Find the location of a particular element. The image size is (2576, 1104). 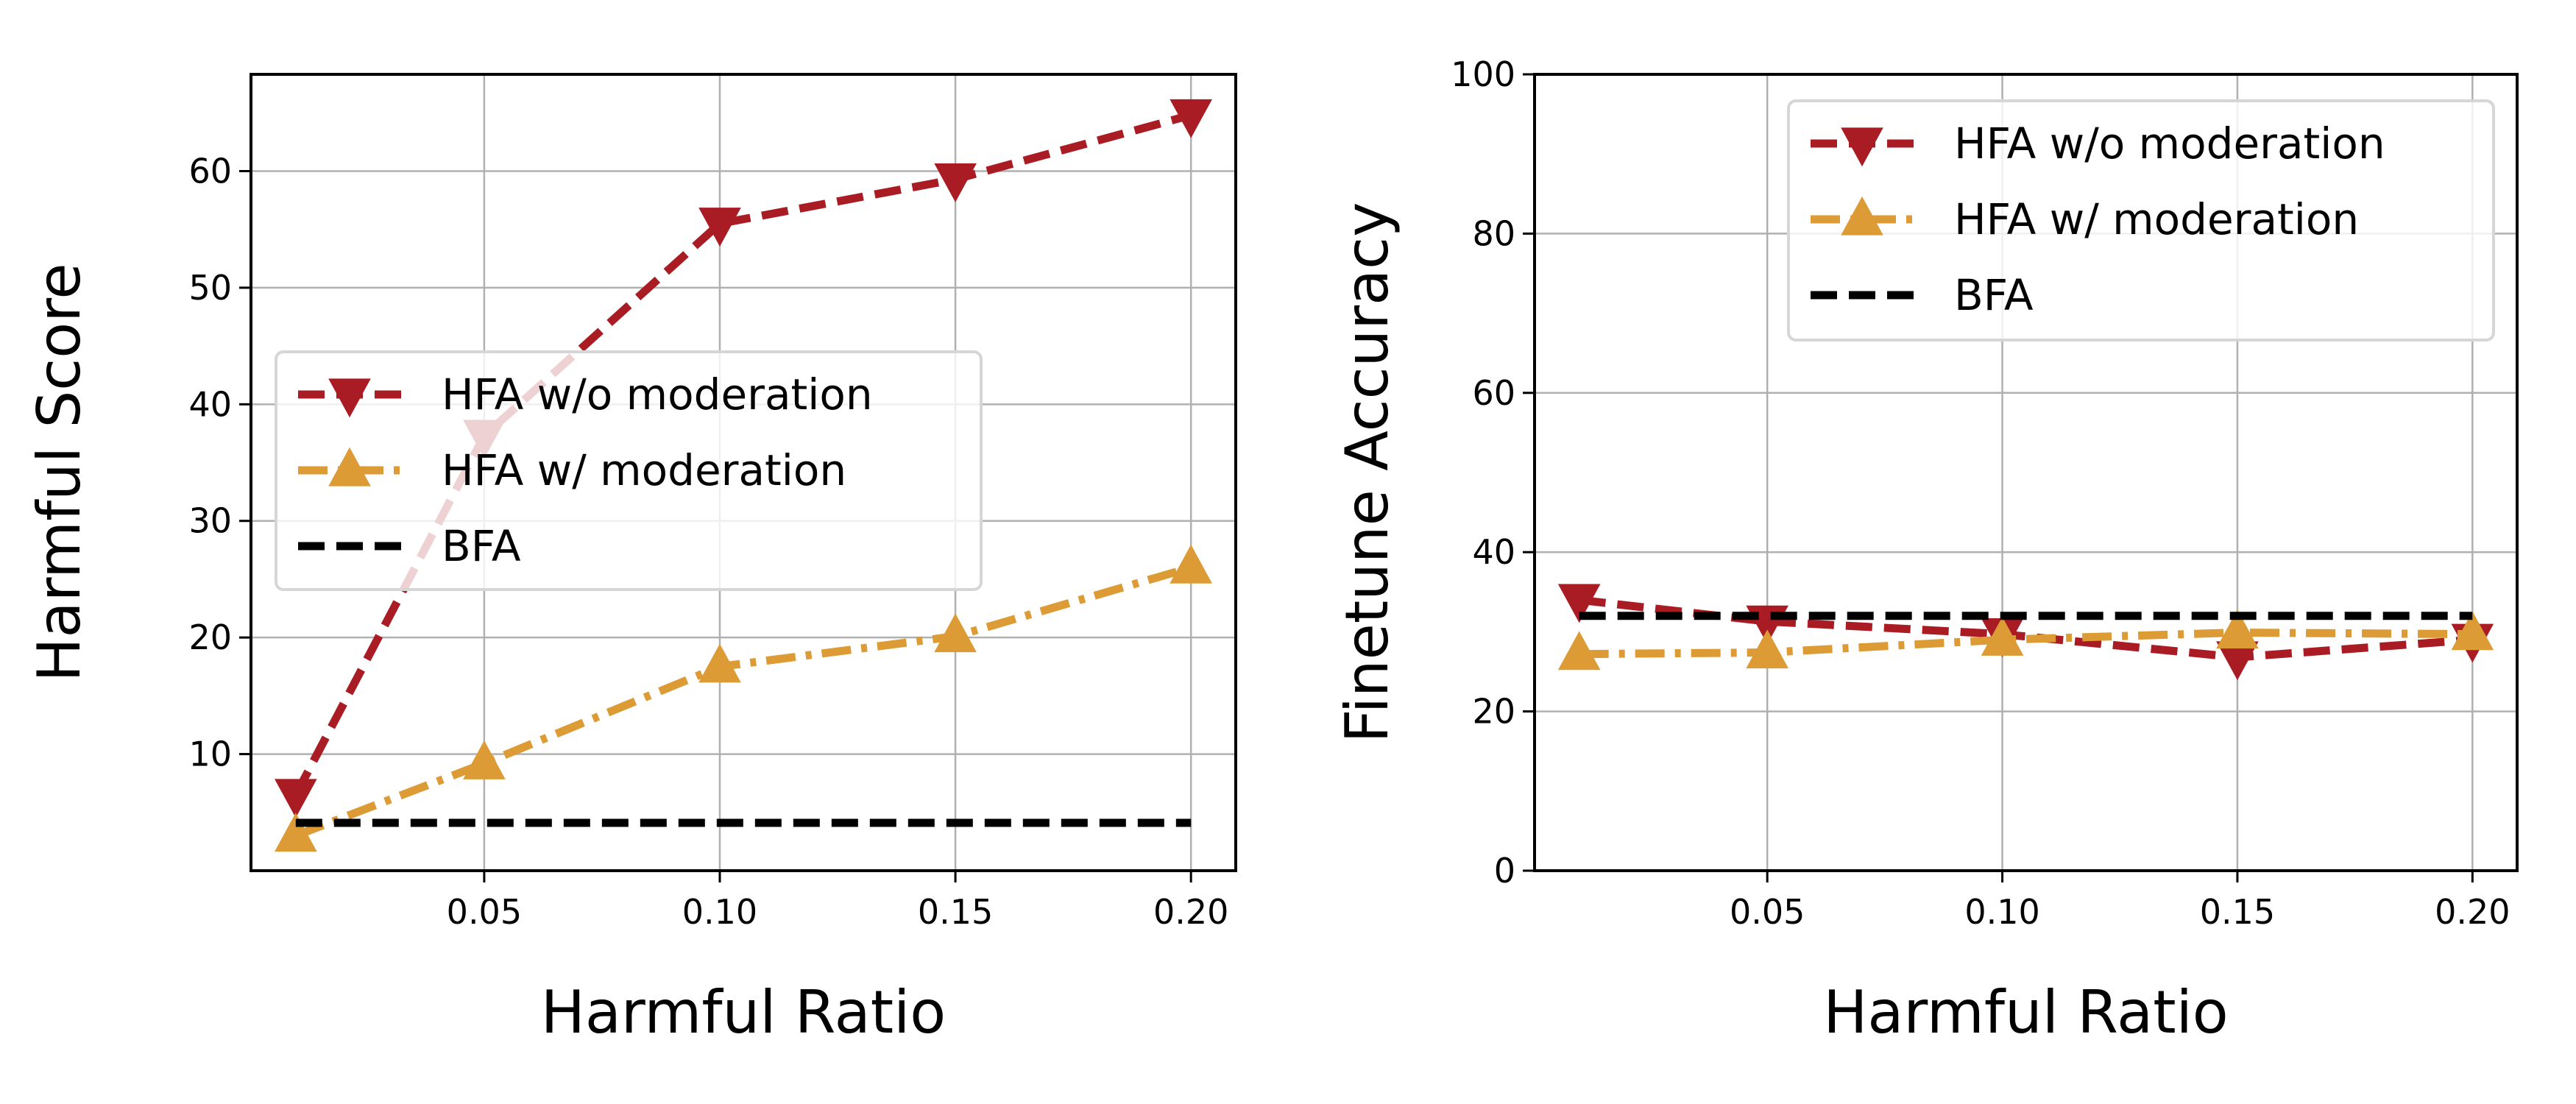

y-tick-label: 0 is located at coordinates (1504, 871).